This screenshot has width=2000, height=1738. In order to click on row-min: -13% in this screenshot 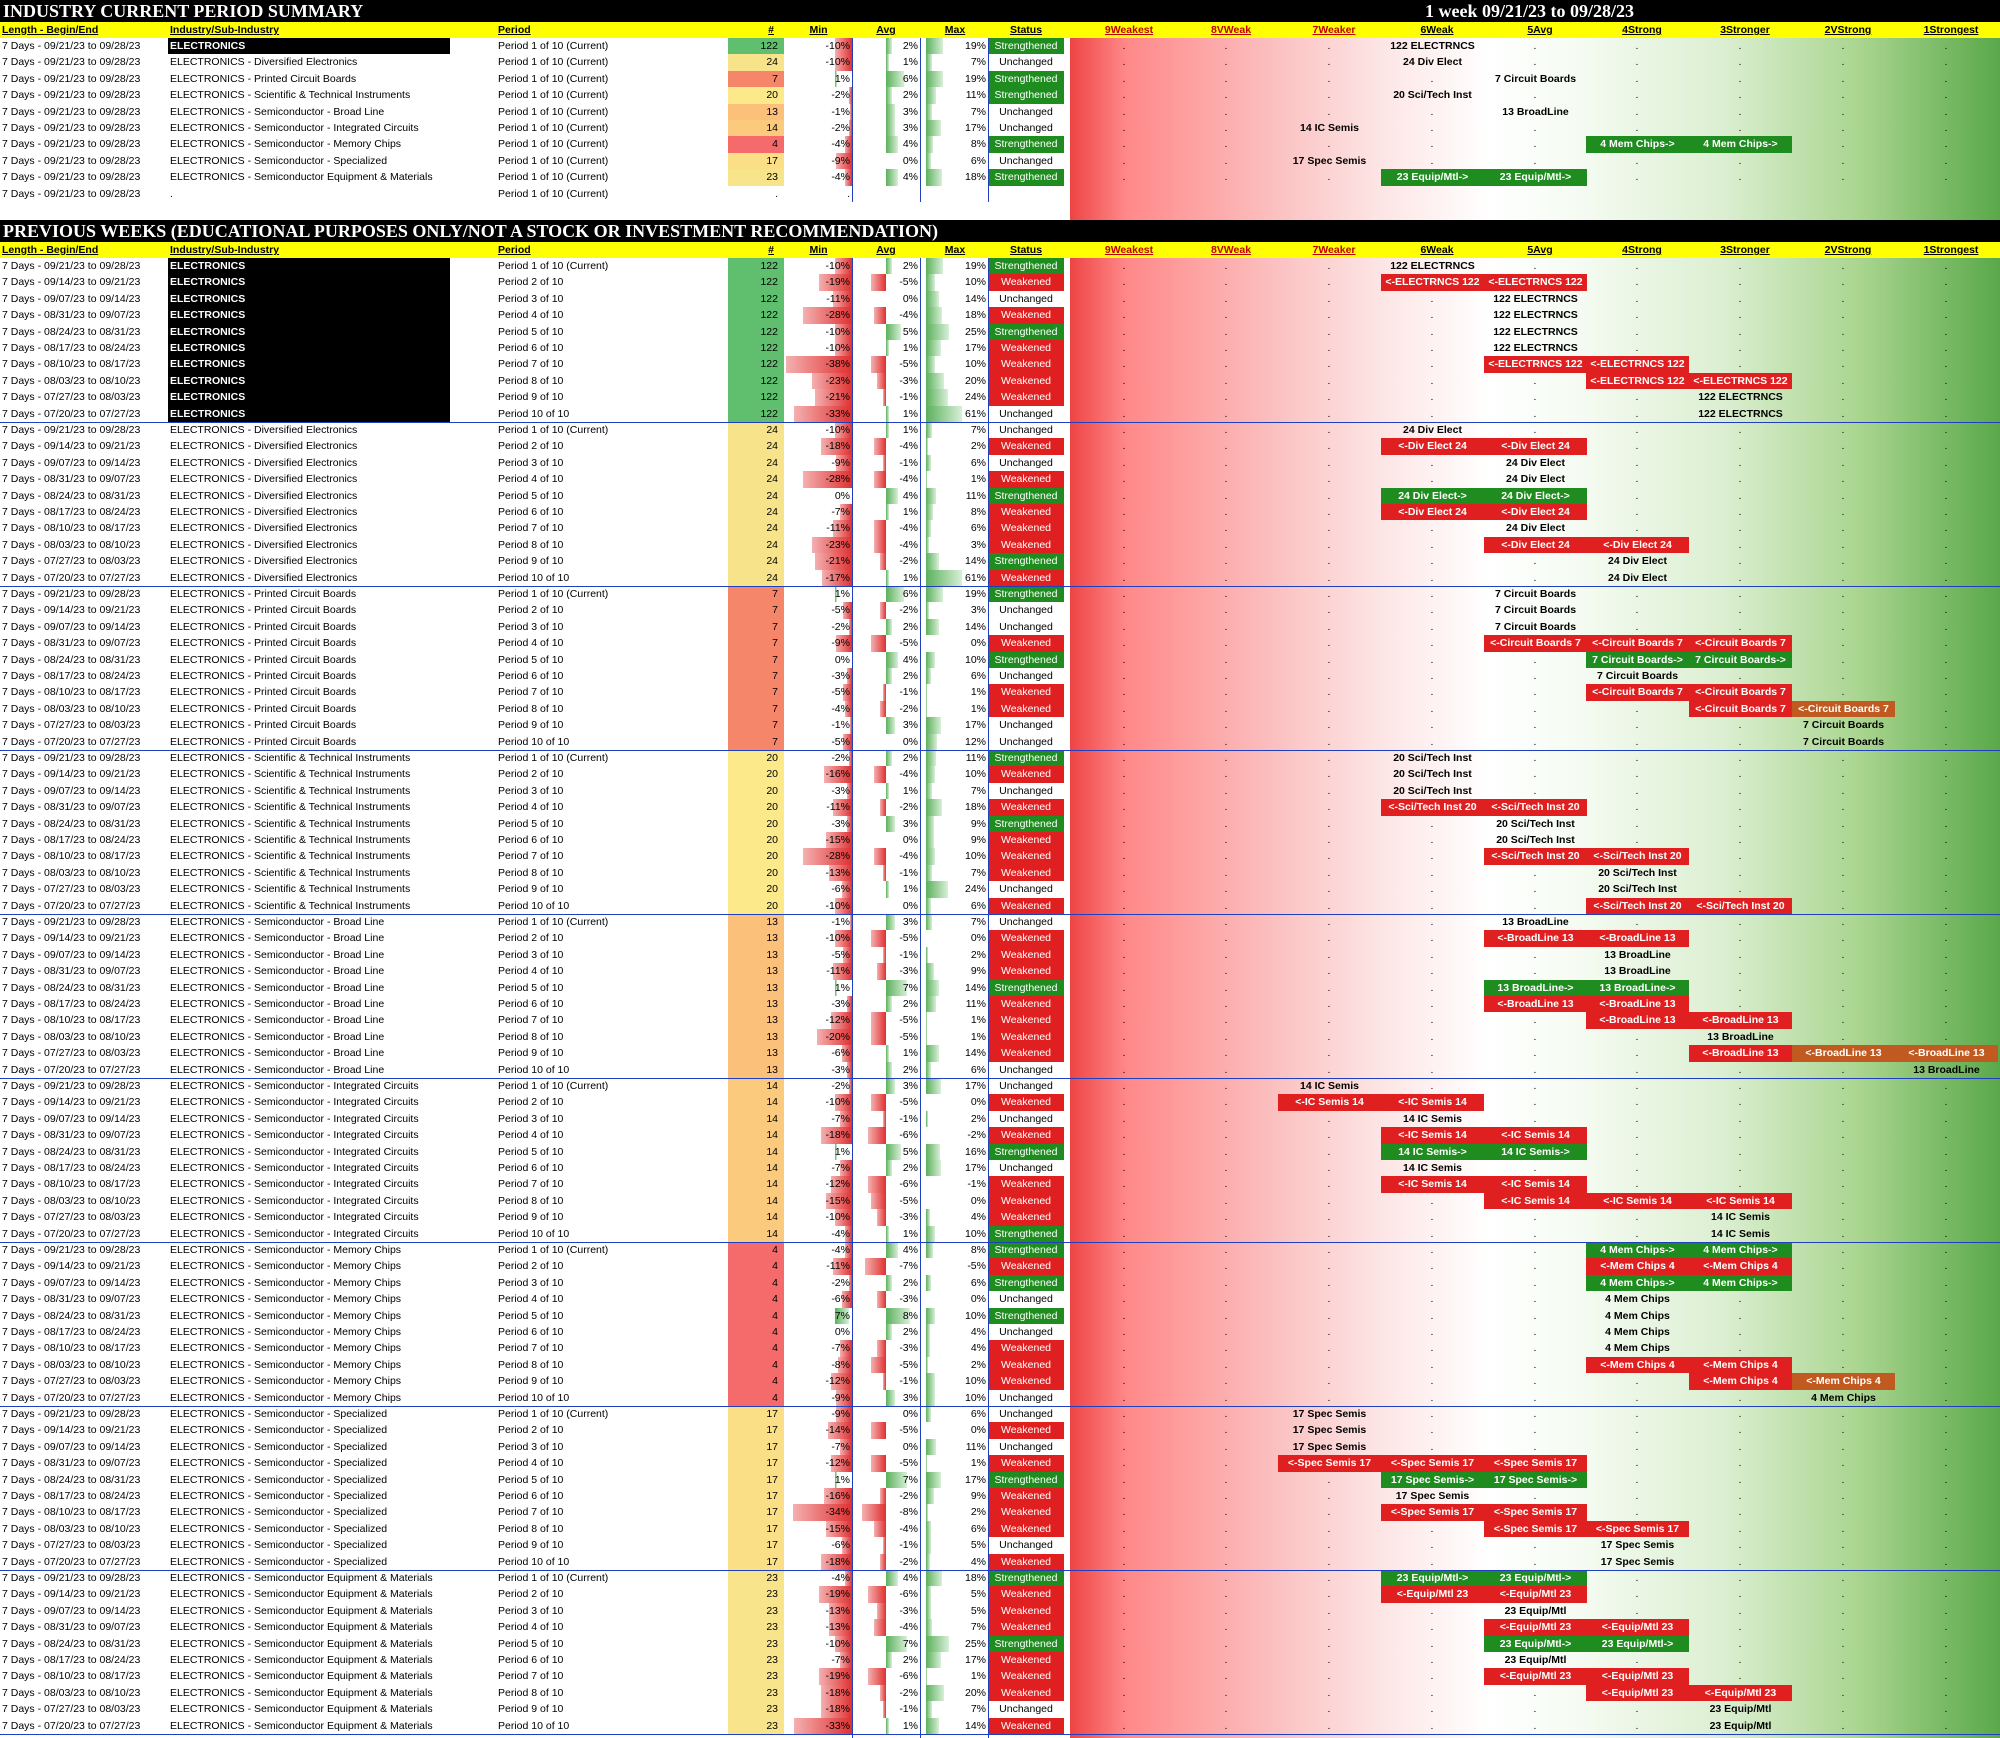, I will do `click(818, 873)`.